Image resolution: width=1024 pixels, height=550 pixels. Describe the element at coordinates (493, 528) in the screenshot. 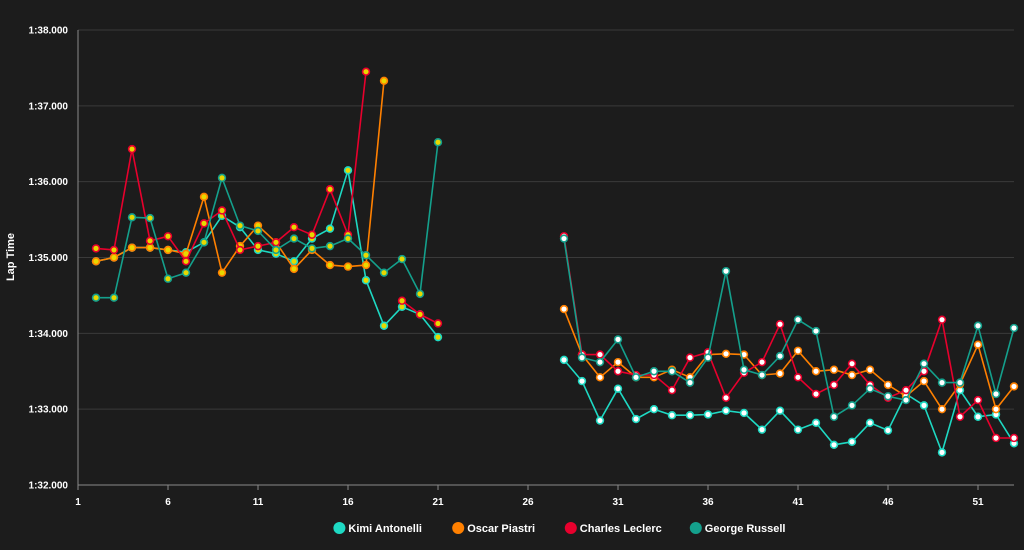

I see `legend-item-oscar-piastri: Oscar Piastri` at that location.